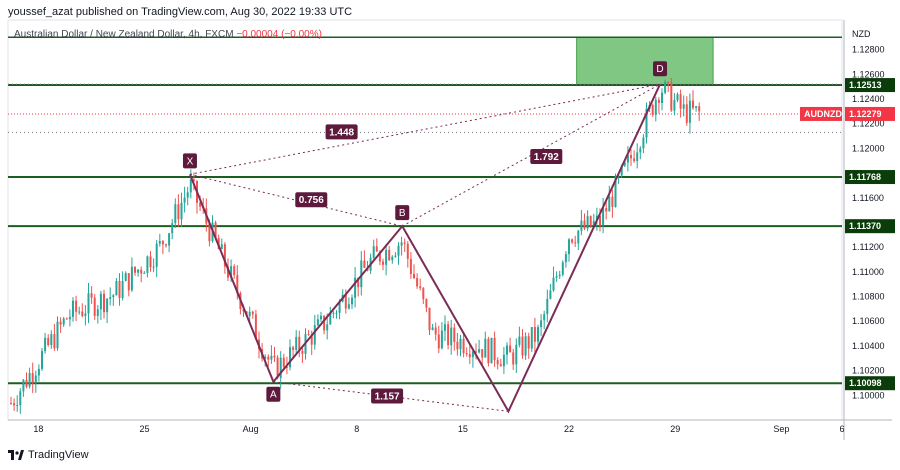 This screenshot has height=470, width=900. What do you see at coordinates (868, 124) in the screenshot?
I see `price-tick-label: 1.12200` at bounding box center [868, 124].